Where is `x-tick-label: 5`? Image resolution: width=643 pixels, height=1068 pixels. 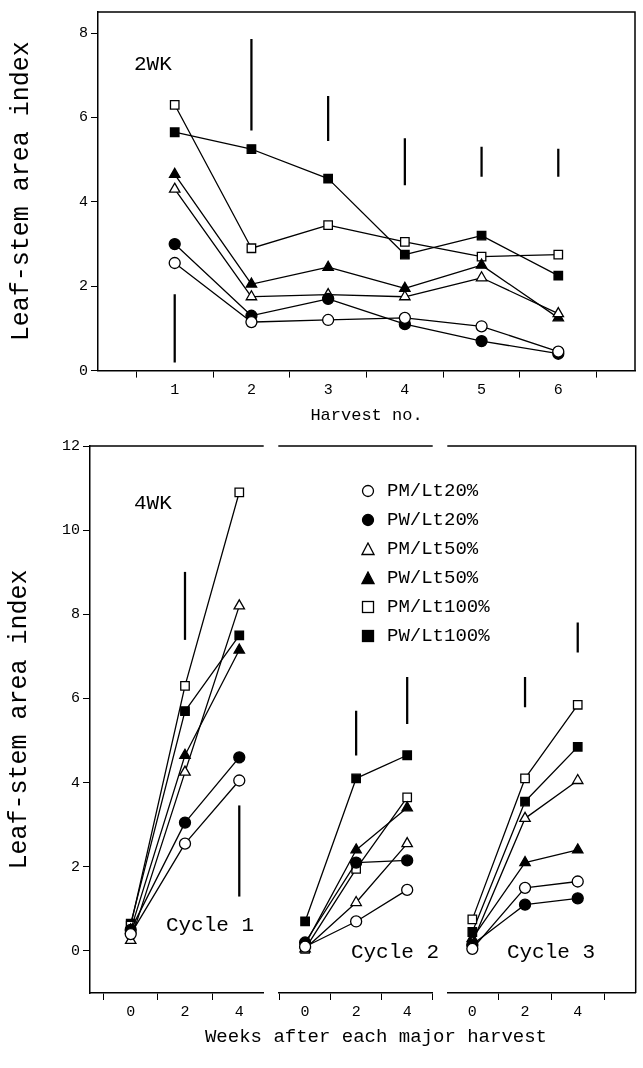
x-tick-label: 5 is located at coordinates (482, 390).